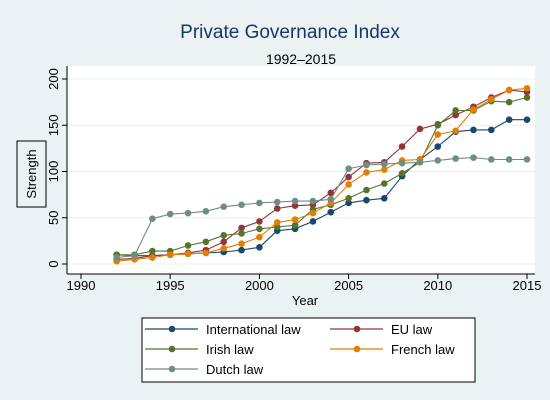  Describe the element at coordinates (53, 79) in the screenshot. I see `y-tick-label: 200` at that location.